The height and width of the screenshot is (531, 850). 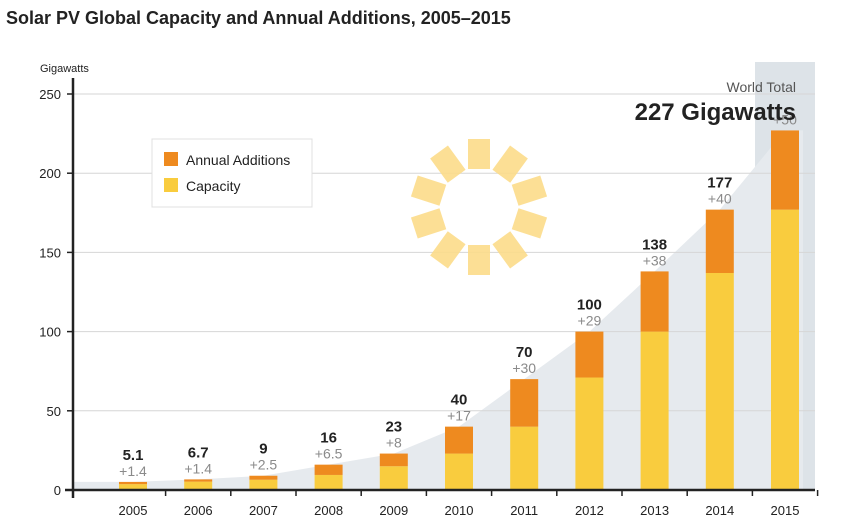 I want to click on y-tick-label-150: 150, so click(x=50, y=252).